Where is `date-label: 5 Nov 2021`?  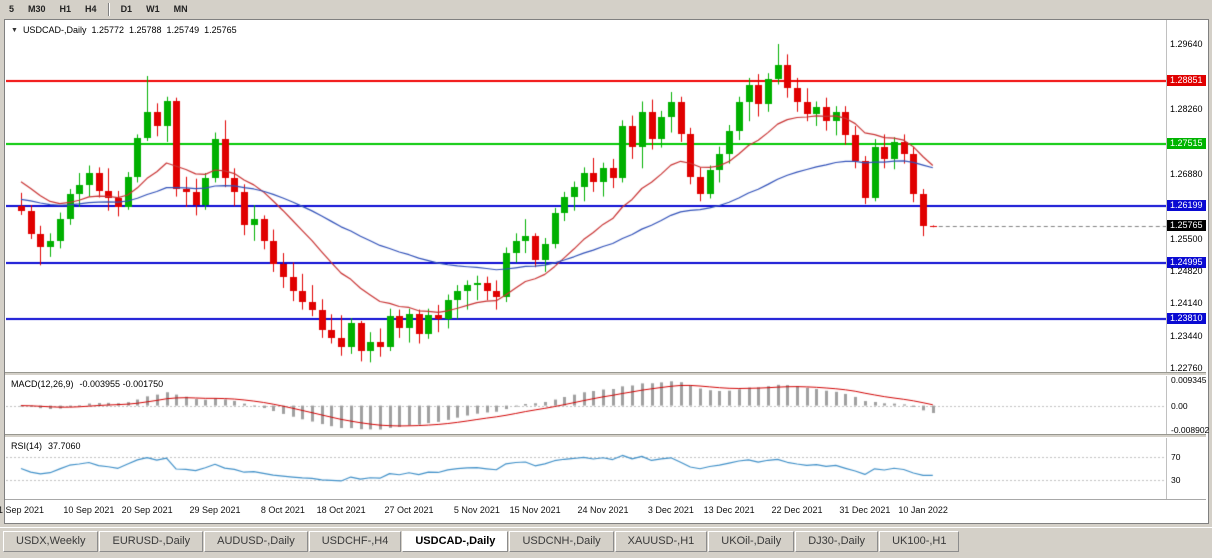 date-label: 5 Nov 2021 is located at coordinates (476, 510).